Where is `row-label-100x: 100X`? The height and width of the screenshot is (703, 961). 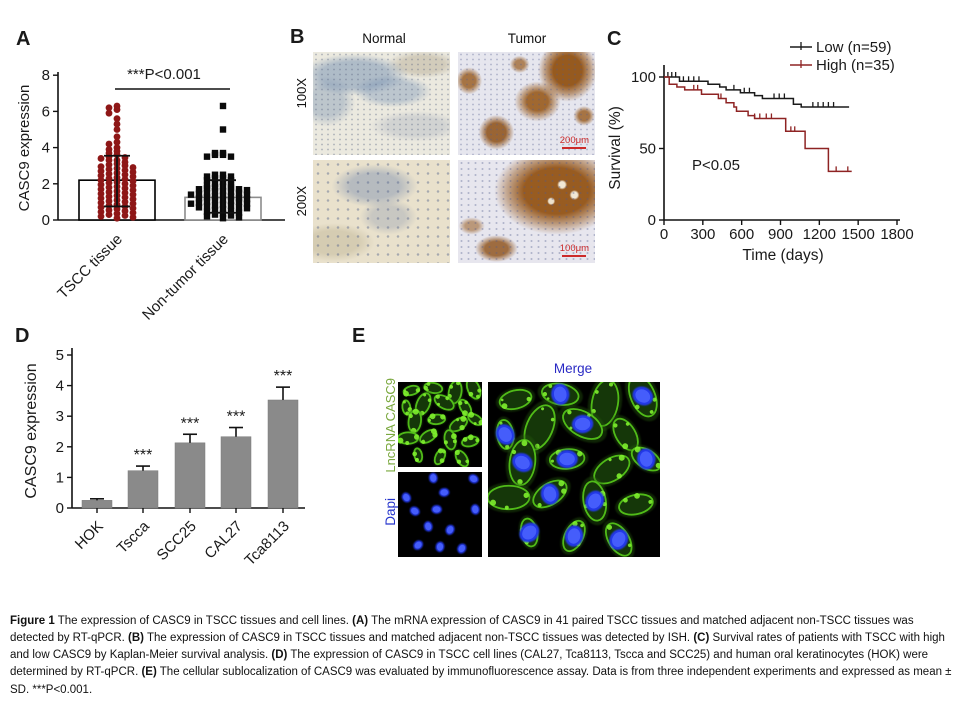 row-label-100x: 100X is located at coordinates (301, 93).